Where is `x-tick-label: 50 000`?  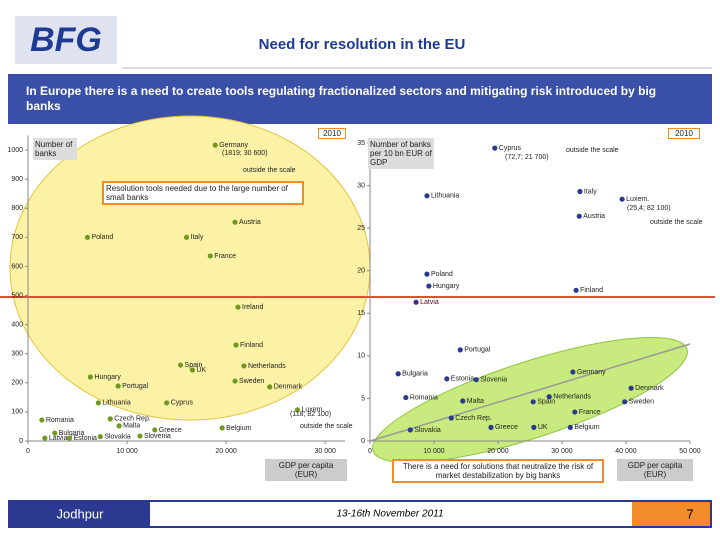 x-tick-label: 50 000 is located at coordinates (690, 451).